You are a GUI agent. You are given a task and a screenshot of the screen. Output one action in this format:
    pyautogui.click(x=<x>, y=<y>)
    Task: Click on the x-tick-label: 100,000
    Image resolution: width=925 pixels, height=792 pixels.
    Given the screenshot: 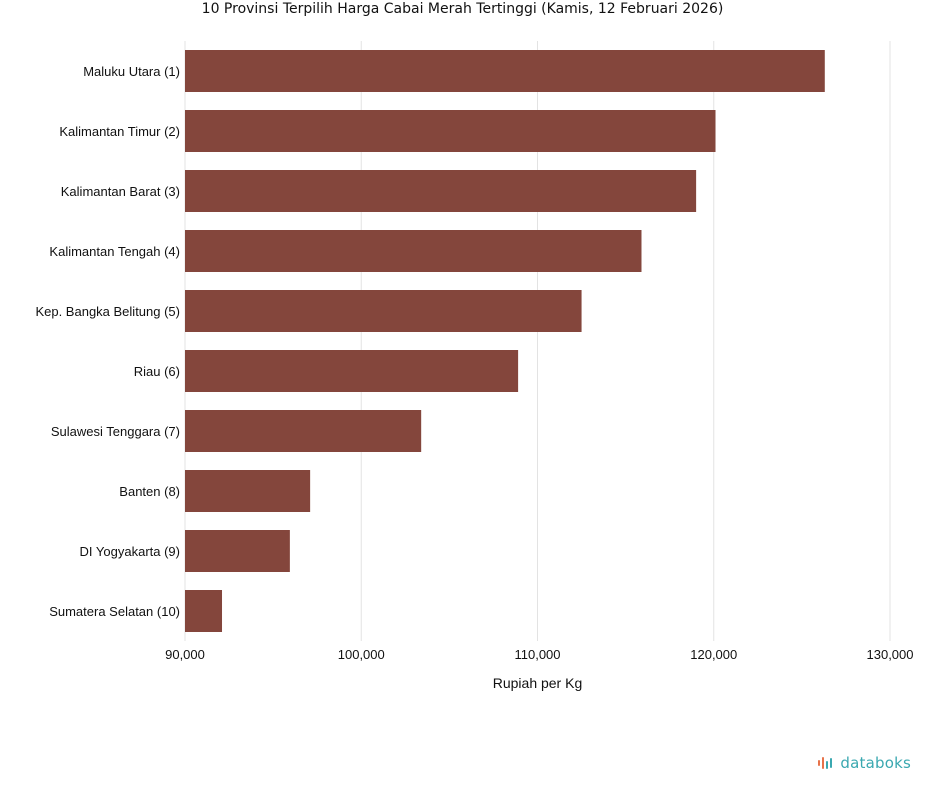 What is the action you would take?
    pyautogui.click(x=361, y=654)
    